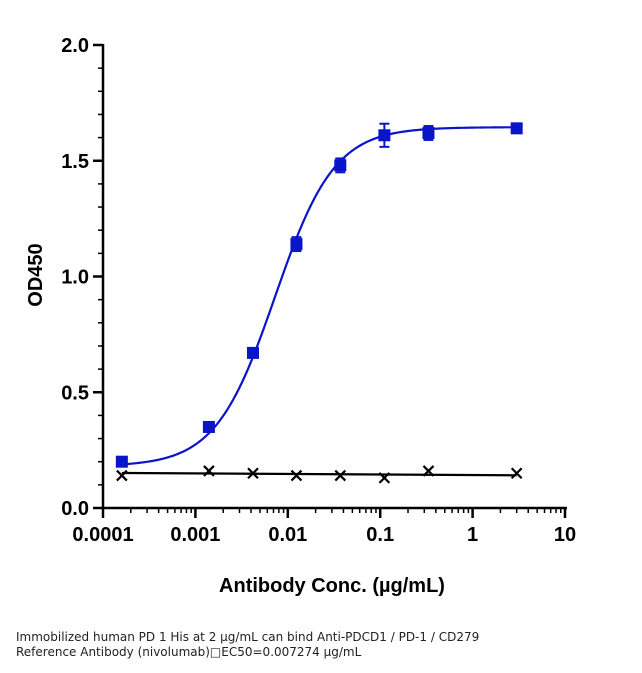 The height and width of the screenshot is (673, 642). I want to click on y-tick-label: 1.5, so click(75, 162).